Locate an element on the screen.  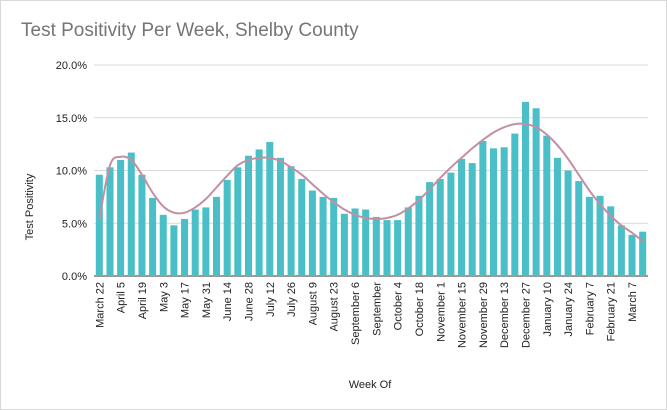
x-tick-label: February 21 is located at coordinates (612, 311).